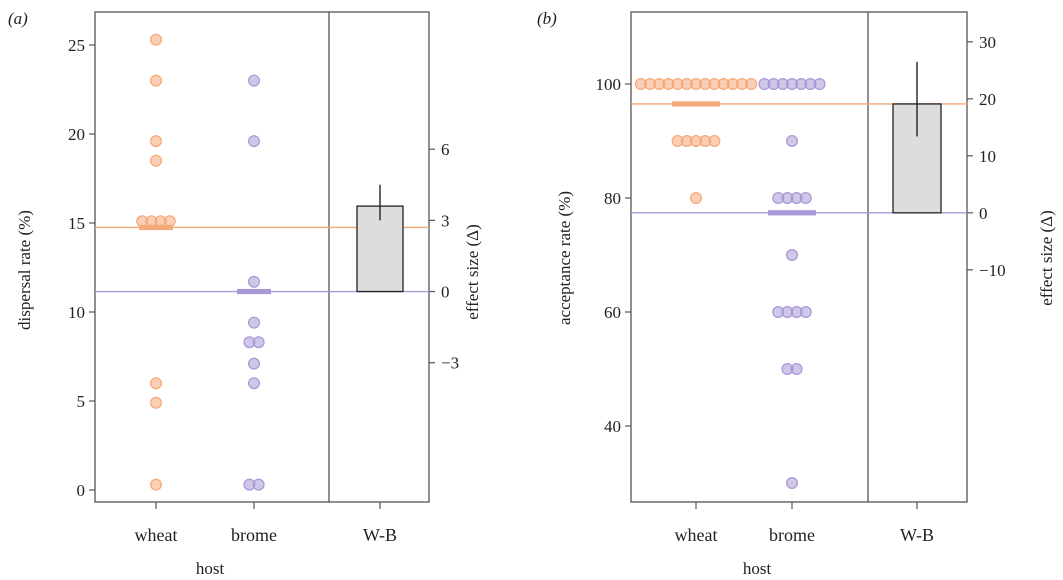 Image resolution: width=1063 pixels, height=580 pixels. I want to click on panel-b-brome-mean-bar, so click(792, 213).